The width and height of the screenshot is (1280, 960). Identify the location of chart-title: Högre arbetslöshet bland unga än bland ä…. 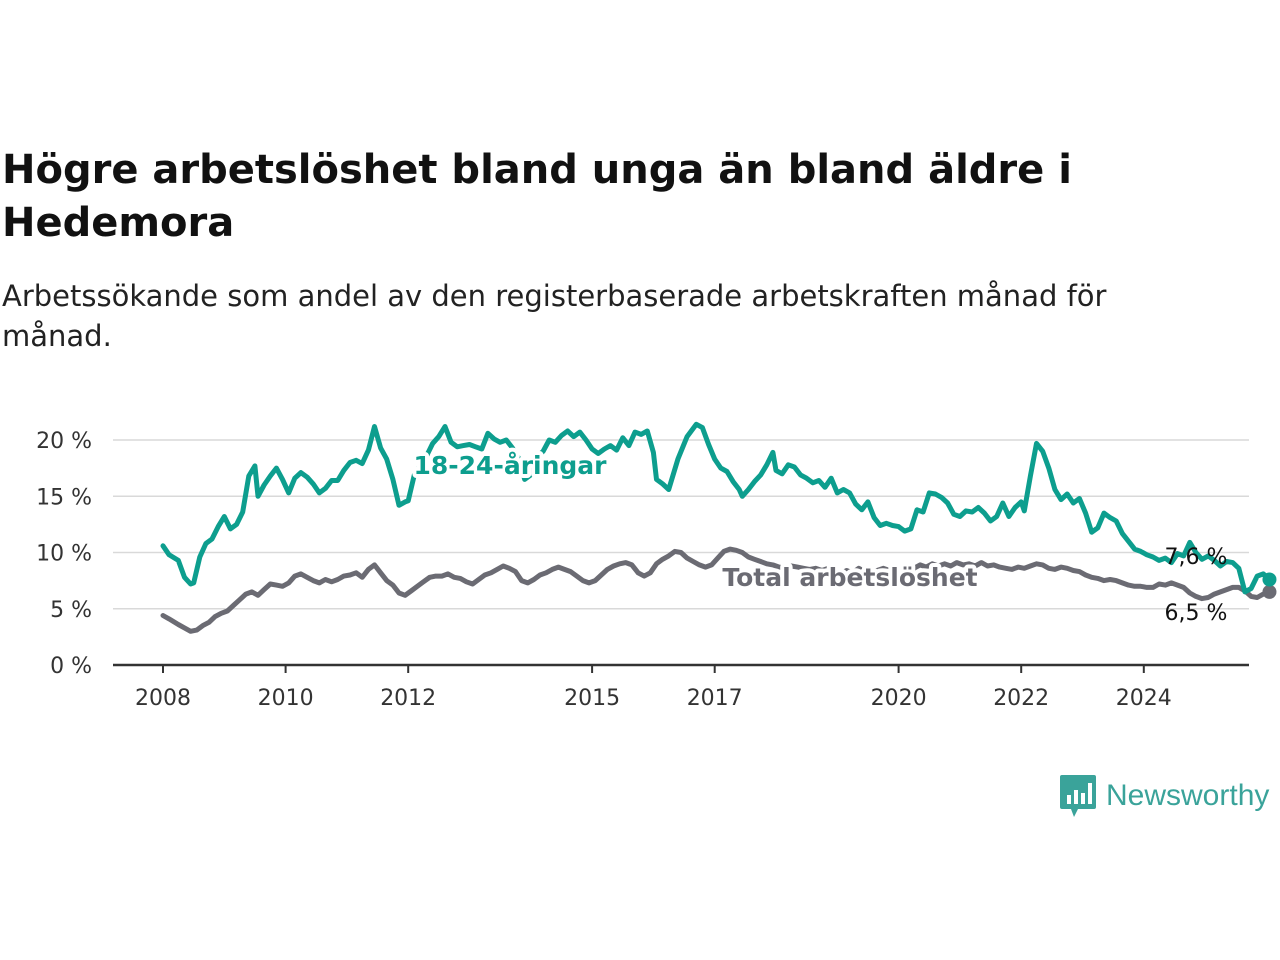
(537, 196).